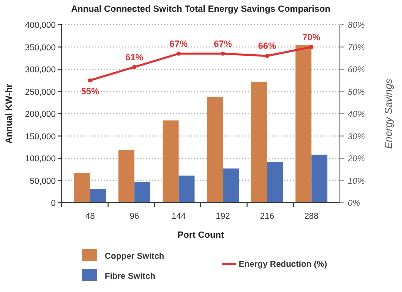 This screenshot has height=292, width=402. What do you see at coordinates (40, 114) in the screenshot?
I see `y-tick-label: 200,000` at bounding box center [40, 114].